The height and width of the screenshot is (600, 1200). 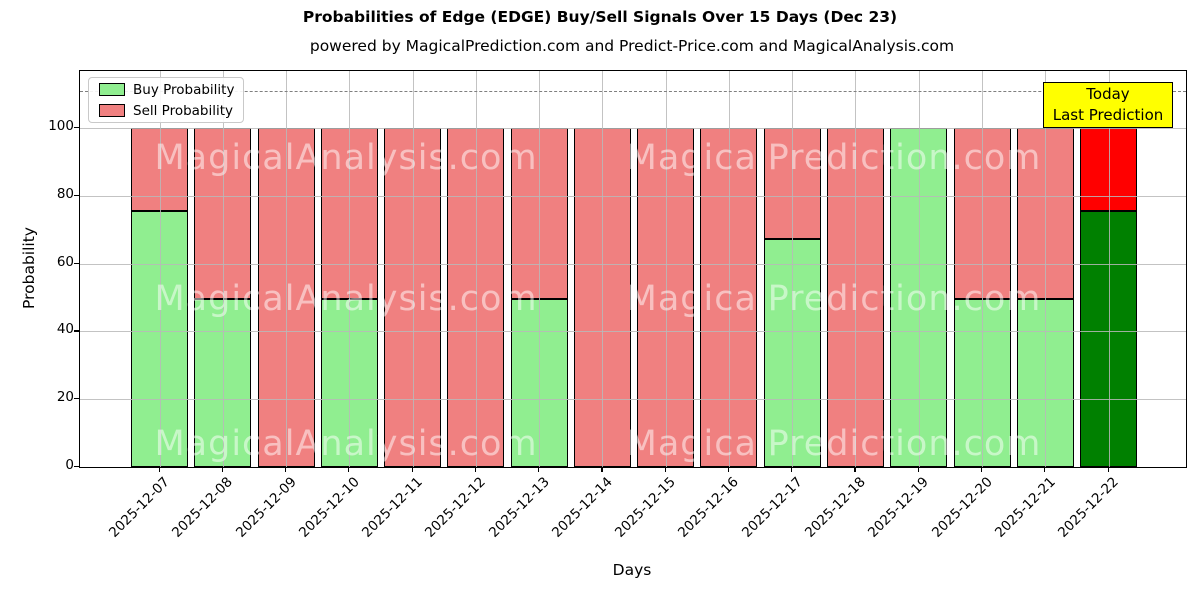 What do you see at coordinates (645, 507) in the screenshot?
I see `x-tick-label: 2025-12-15` at bounding box center [645, 507].